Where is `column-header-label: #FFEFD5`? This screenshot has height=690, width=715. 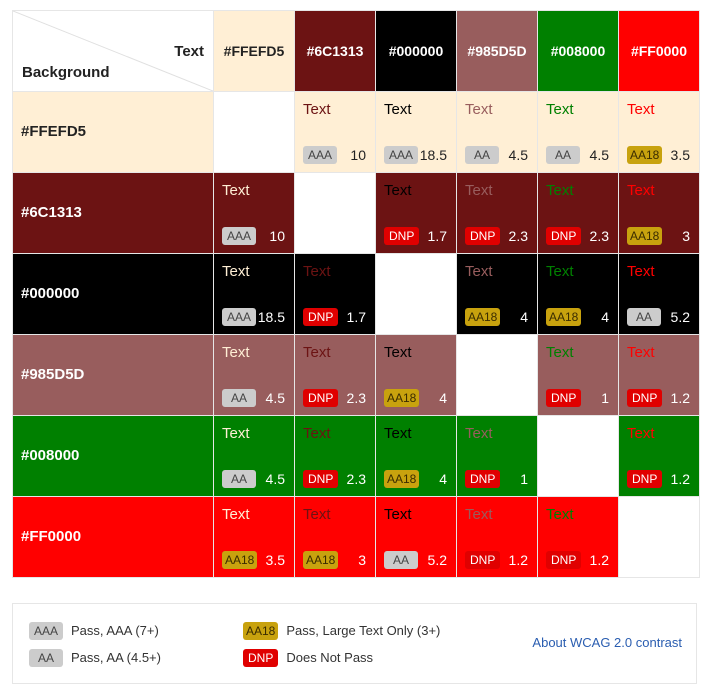
column-header-label: #FFEFD5 is located at coordinates (254, 51).